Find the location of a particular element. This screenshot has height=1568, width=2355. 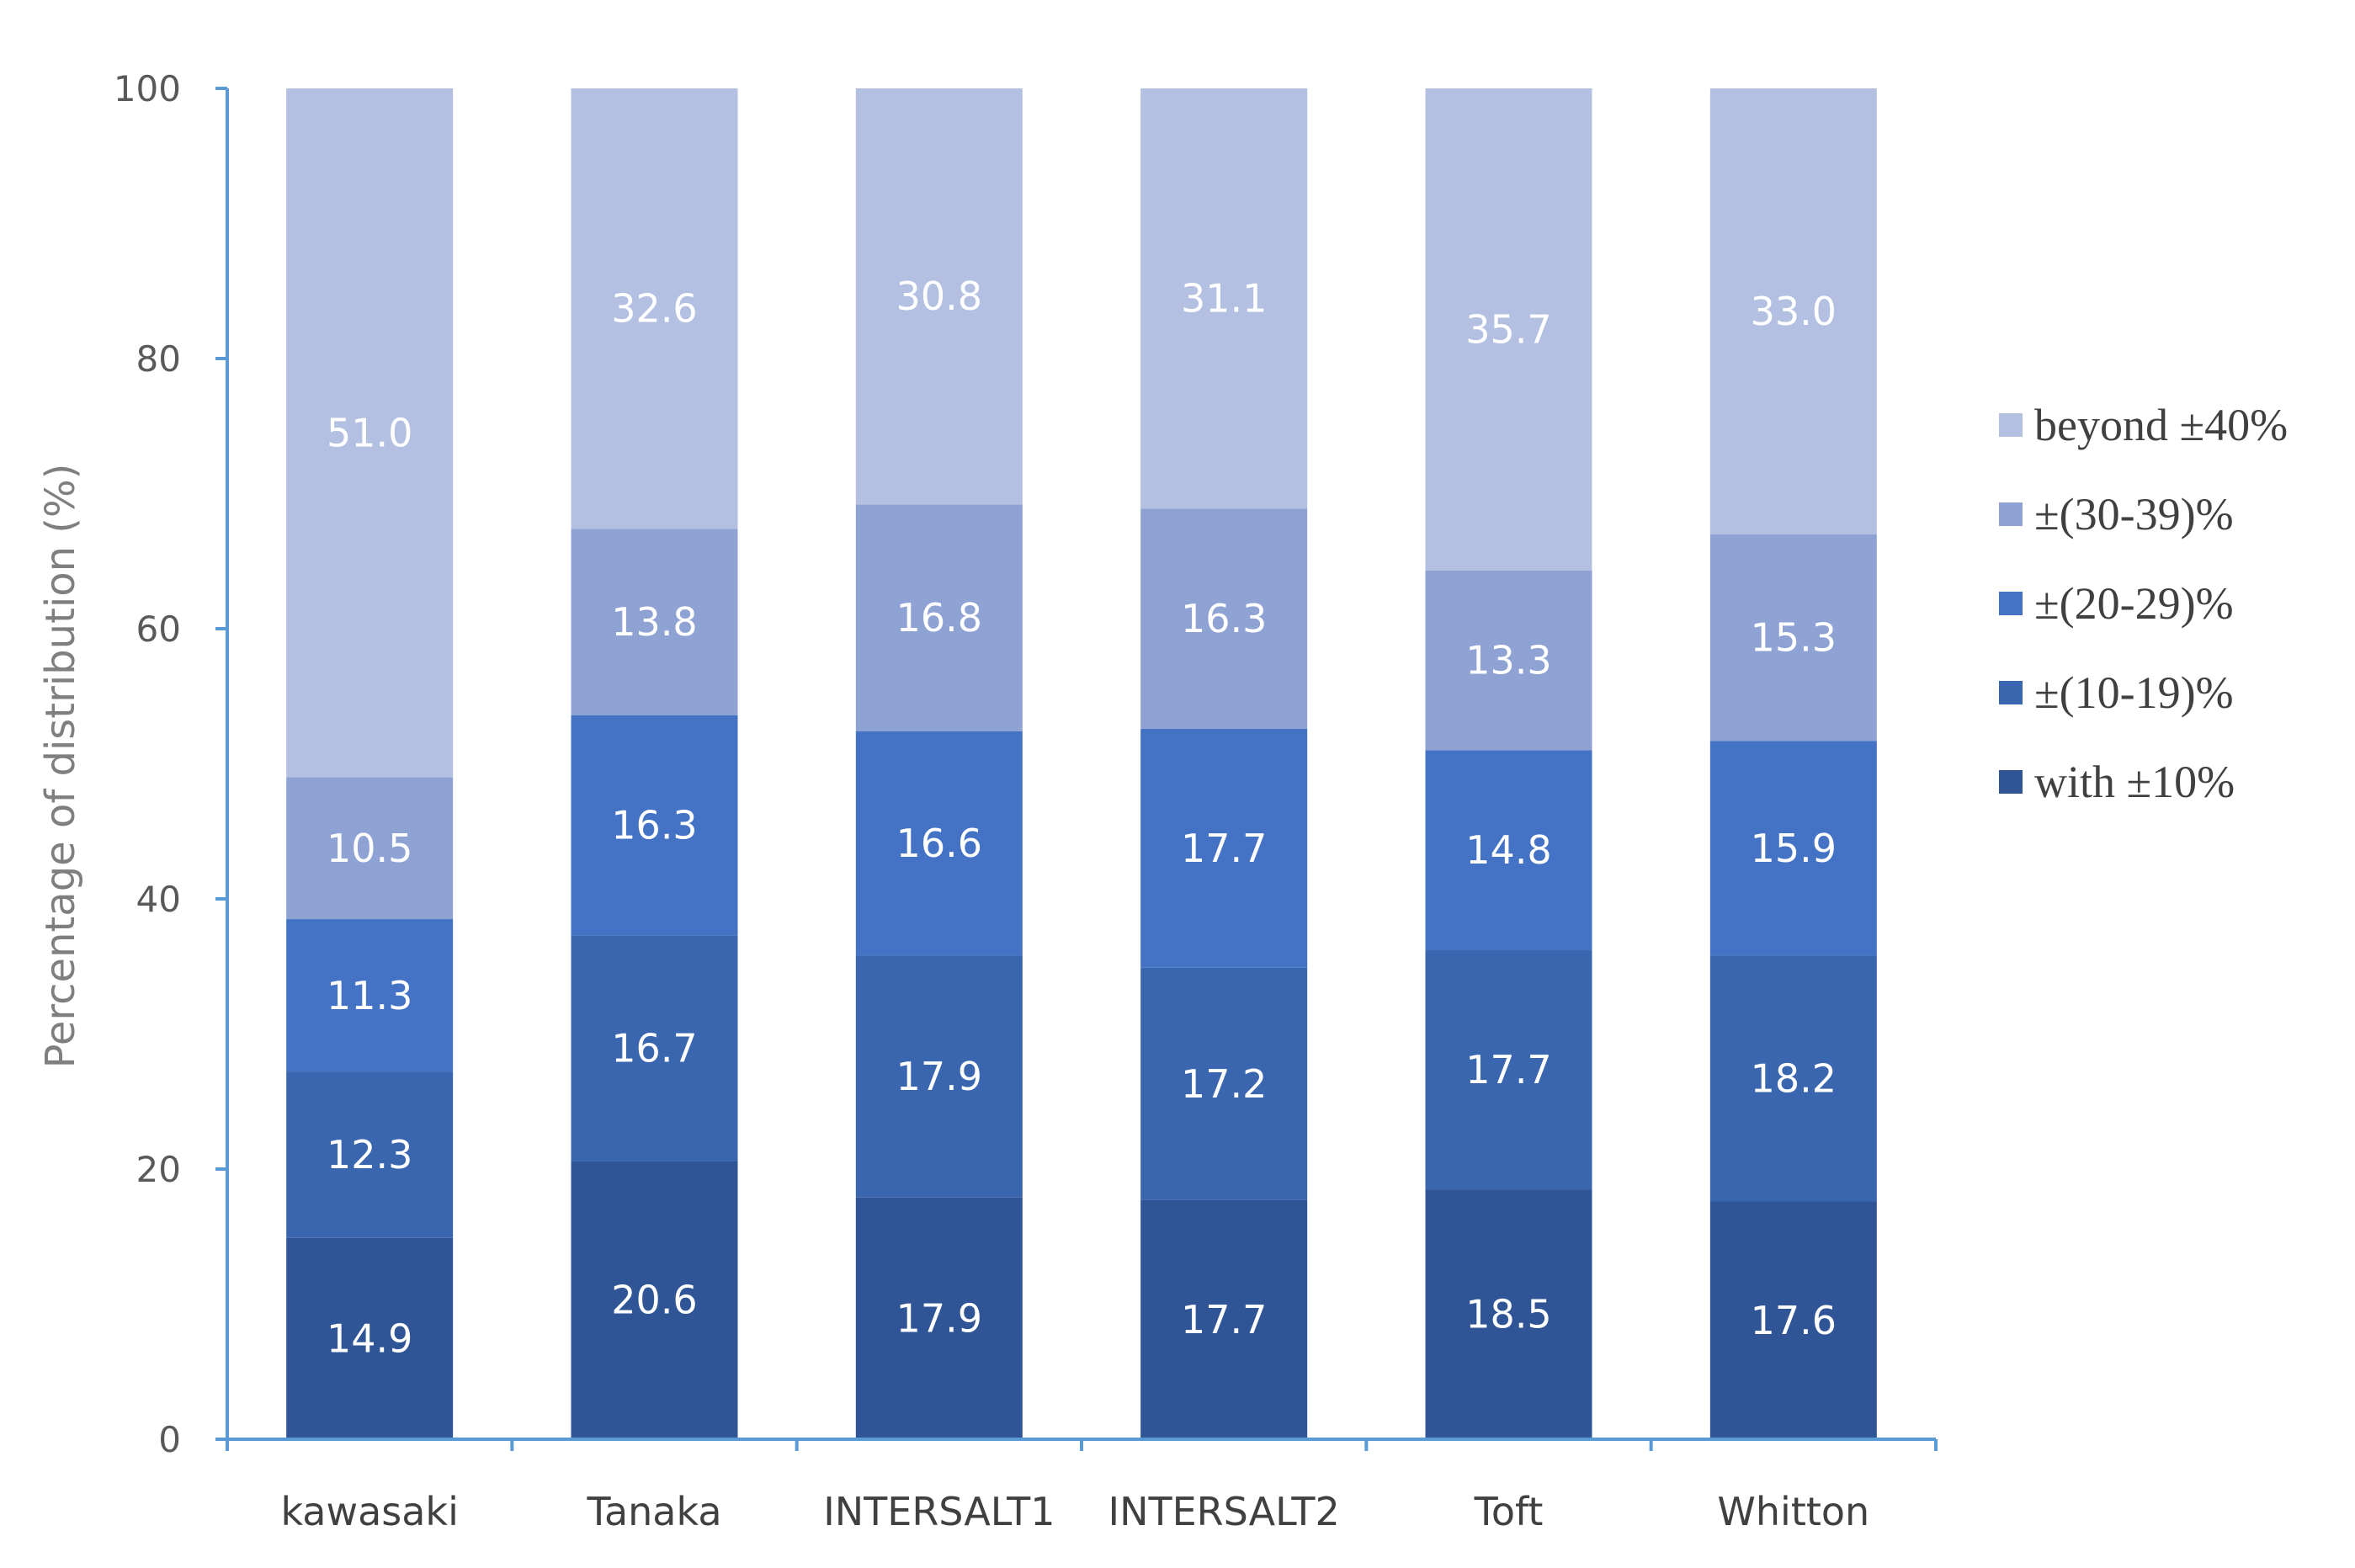

category-label: INTERSALT1 is located at coordinates (939, 1511).